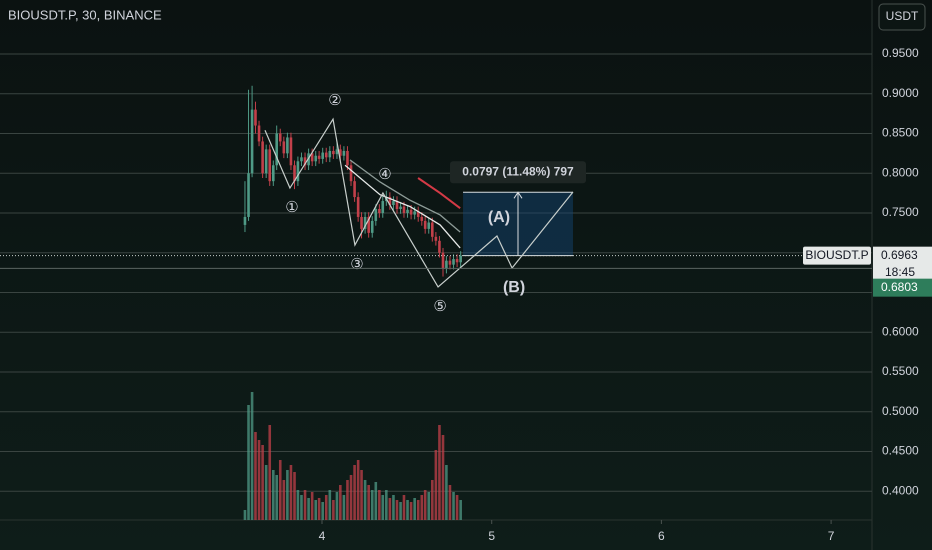 This screenshot has height=550, width=932. Describe the element at coordinates (491, 536) in the screenshot. I see `x-tick-label: 5` at that location.